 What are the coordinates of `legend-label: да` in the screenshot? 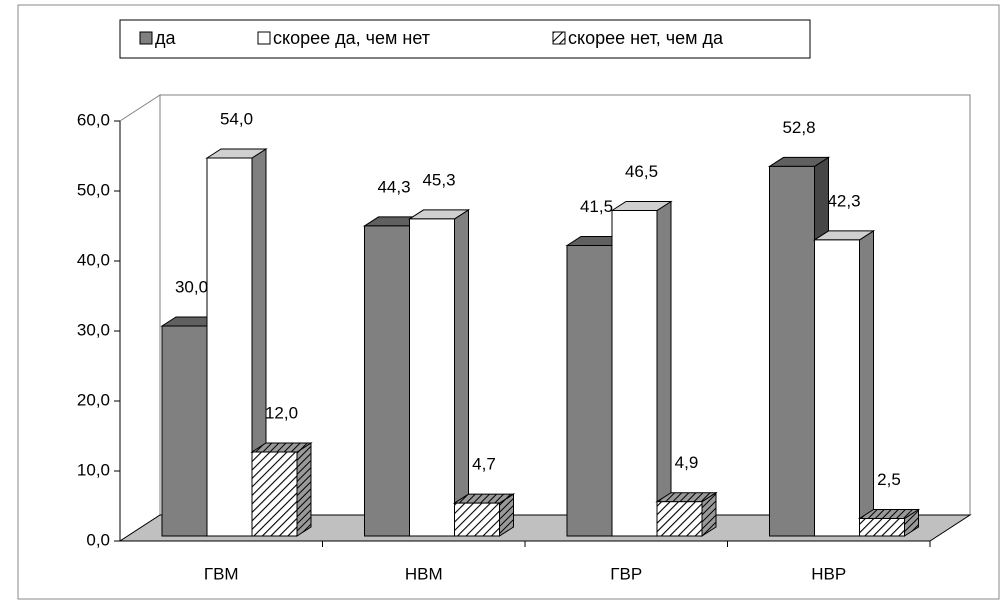 It's located at (166, 38).